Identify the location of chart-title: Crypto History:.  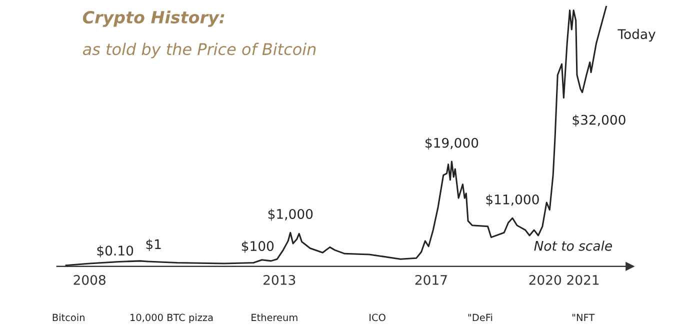
(153, 18).